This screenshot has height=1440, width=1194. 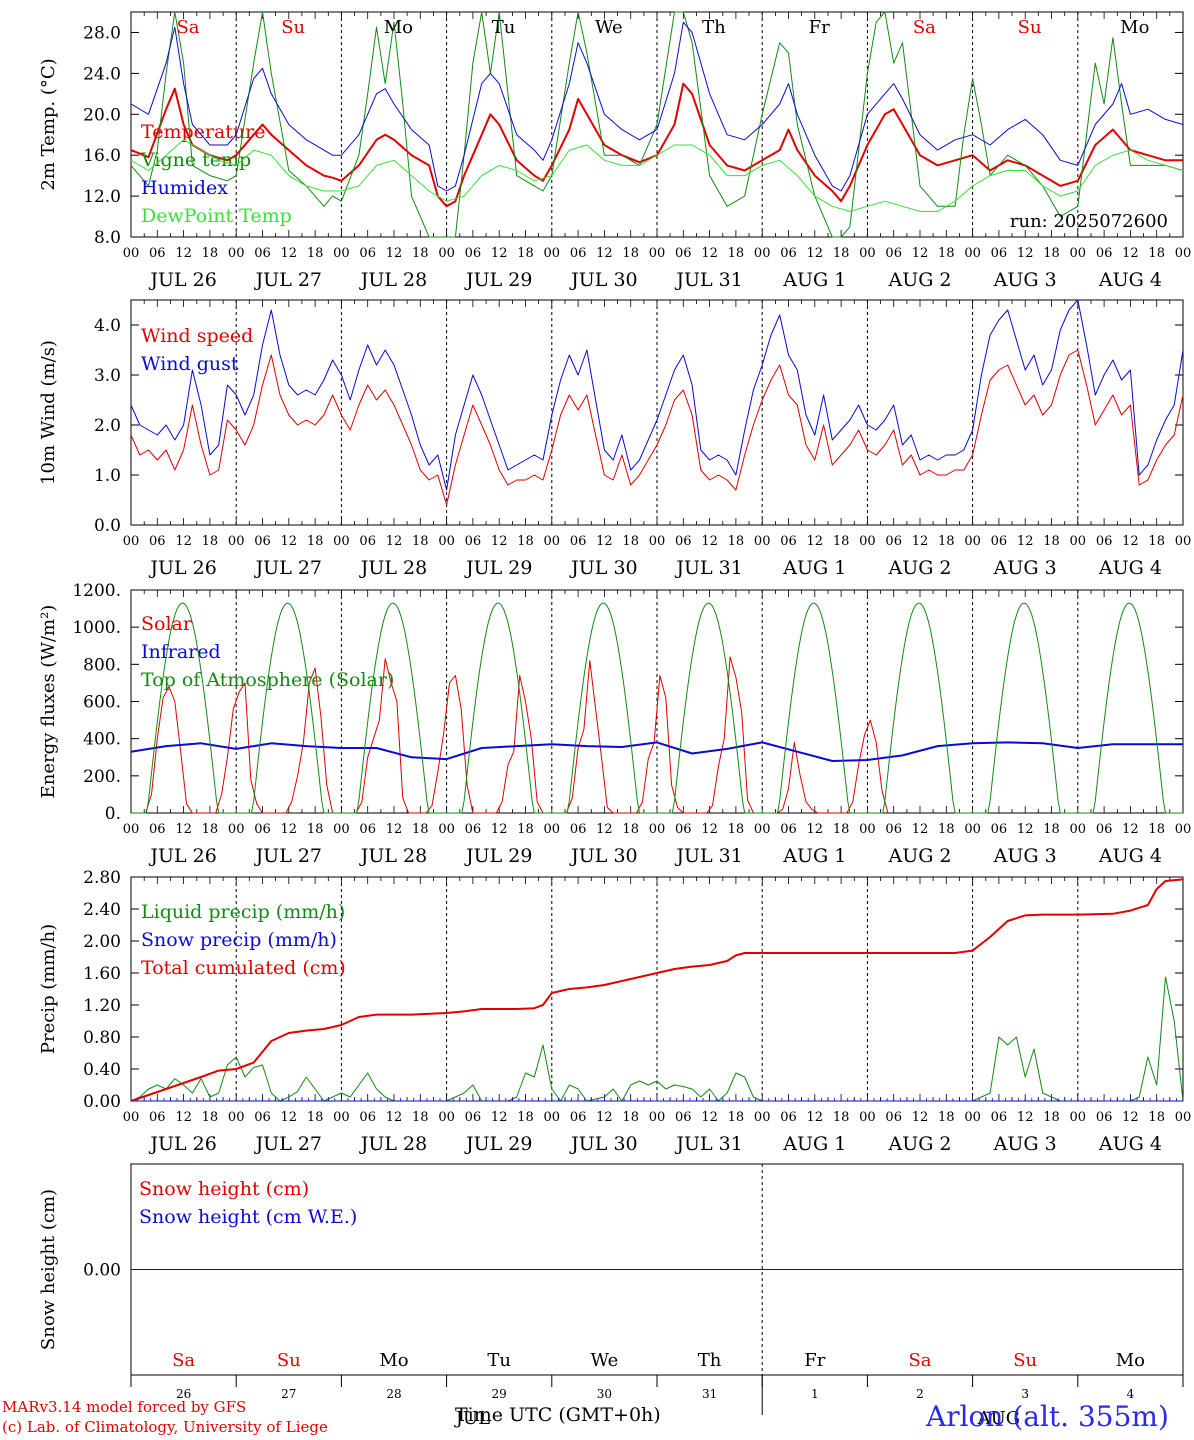 I want to click on energy-day-label: JUL 28, so click(x=393, y=856).